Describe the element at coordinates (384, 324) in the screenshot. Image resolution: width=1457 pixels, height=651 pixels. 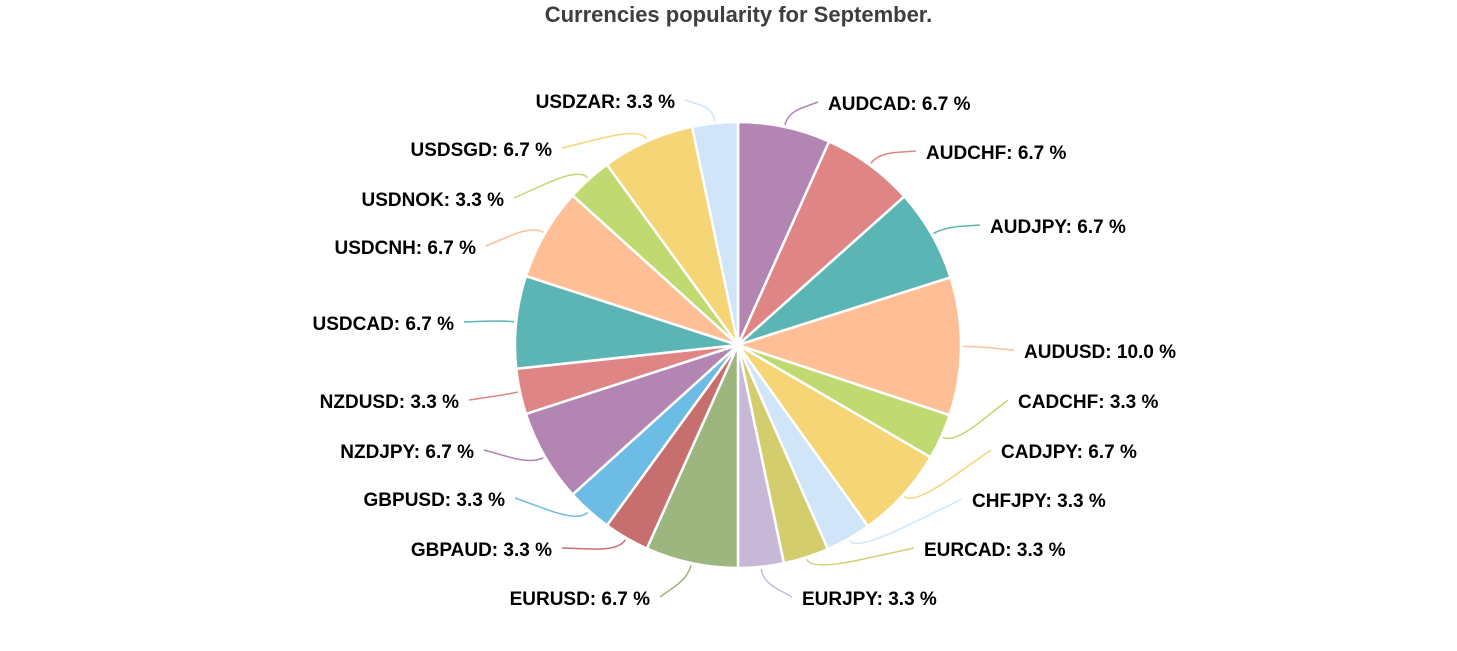
I see `slice-label-usdcad: USDCAD: 6.7 %` at that location.